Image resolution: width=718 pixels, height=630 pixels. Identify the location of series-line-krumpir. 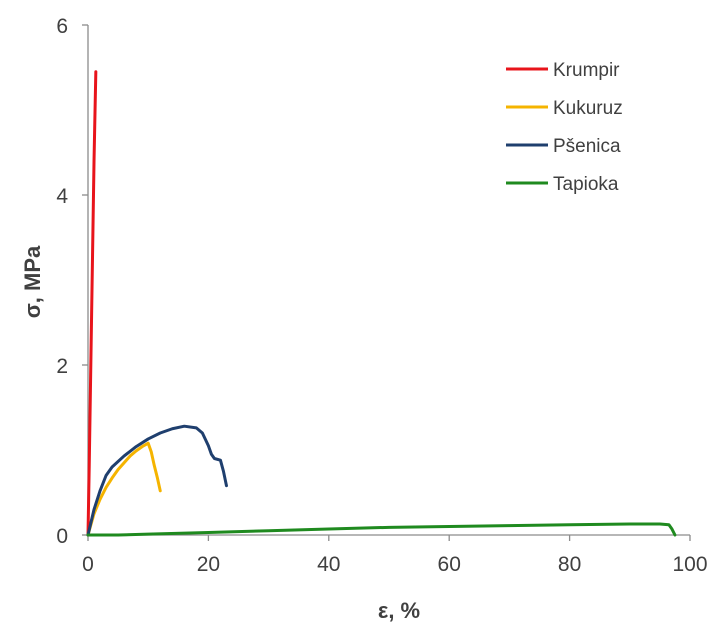
(92, 303).